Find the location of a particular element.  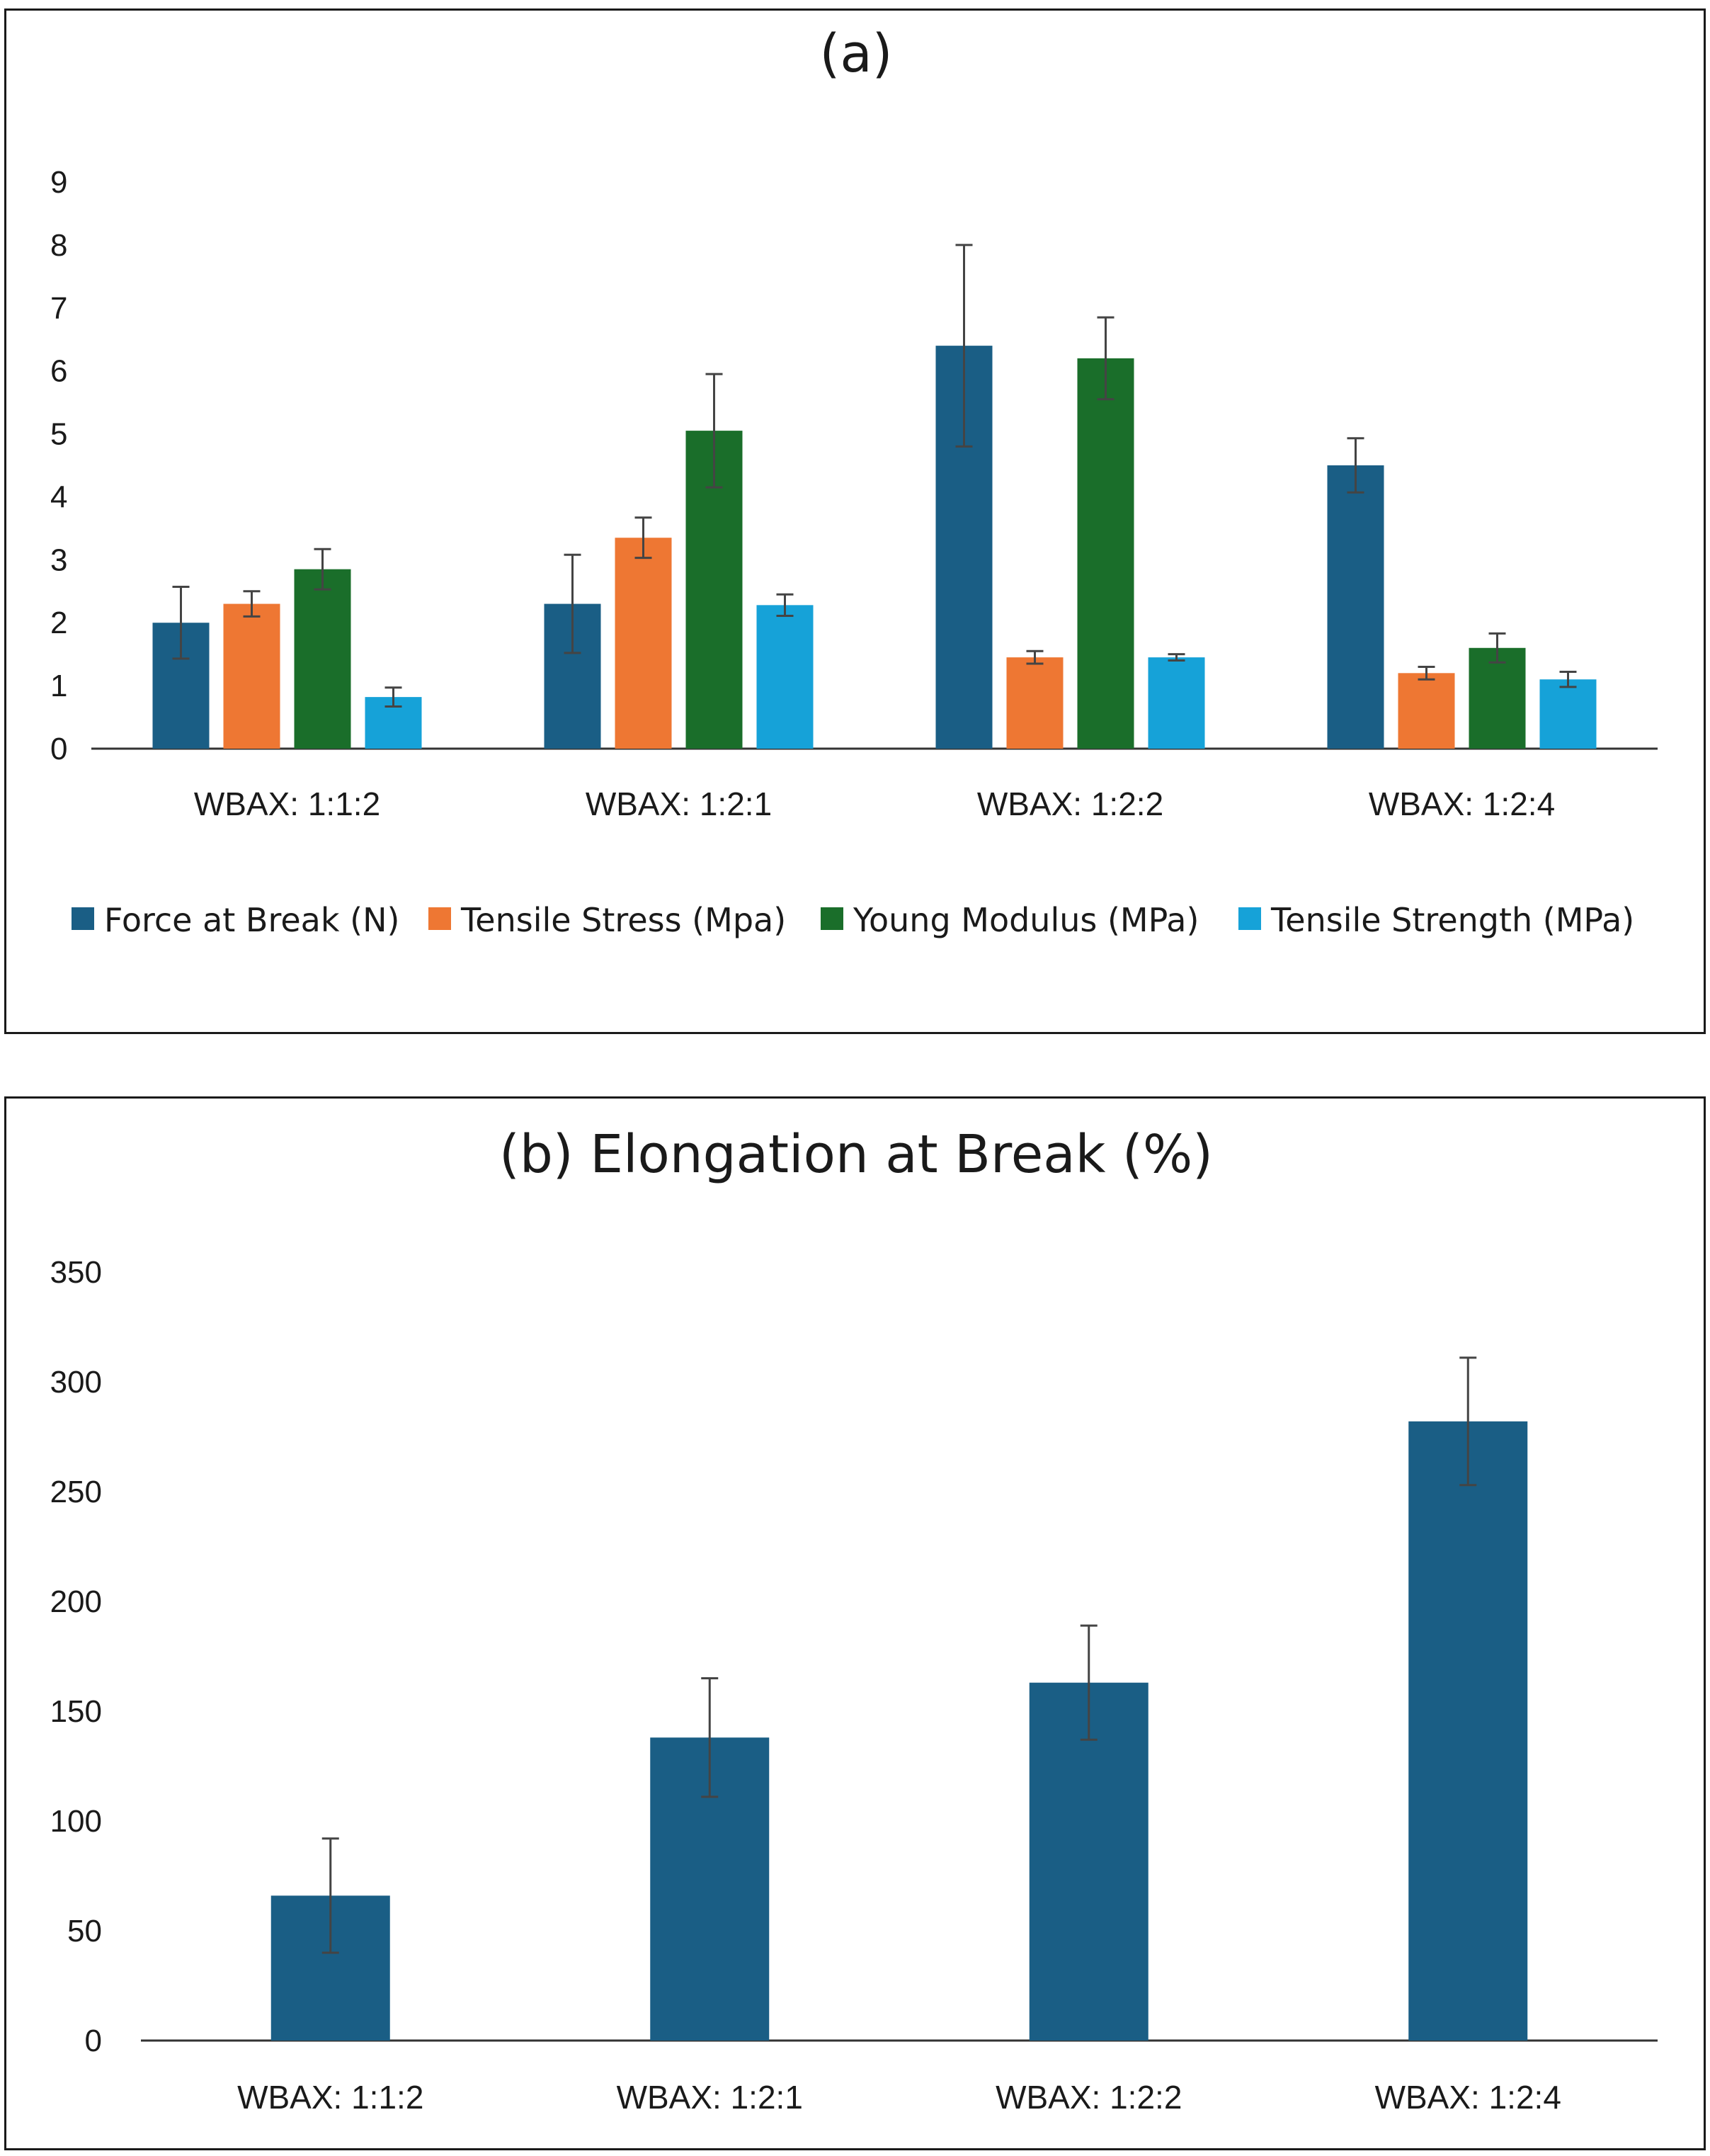

legend-swatch-force-at-break-n is located at coordinates (83, 919).